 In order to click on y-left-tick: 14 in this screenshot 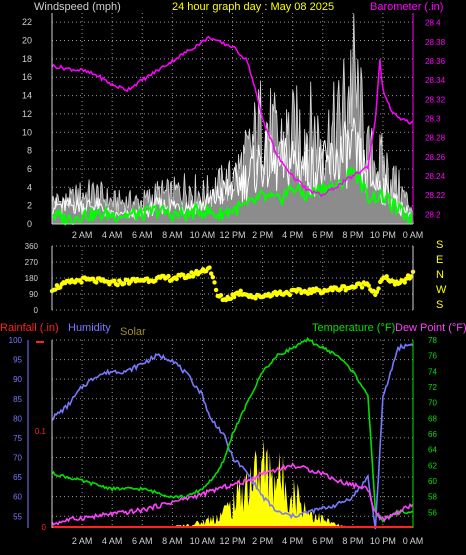, I will do `click(27, 96)`.